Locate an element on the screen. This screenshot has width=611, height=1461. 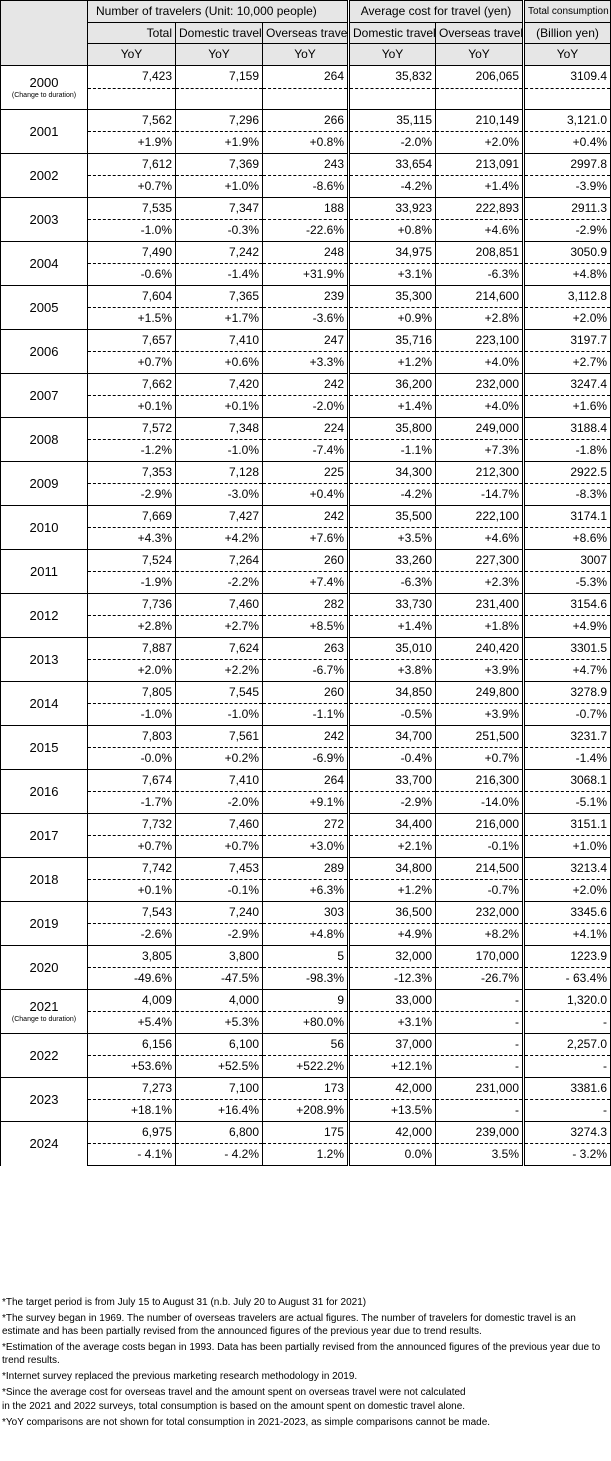
total-travelers-cell: 4,009 is located at coordinates (131, 1000).